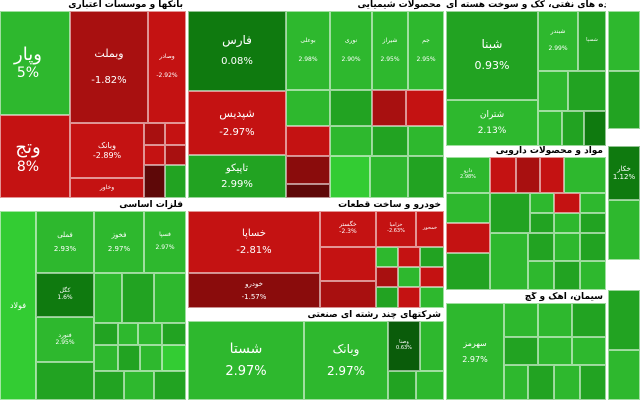  I want to click on tile-pharma-s6, so click(468, 238).